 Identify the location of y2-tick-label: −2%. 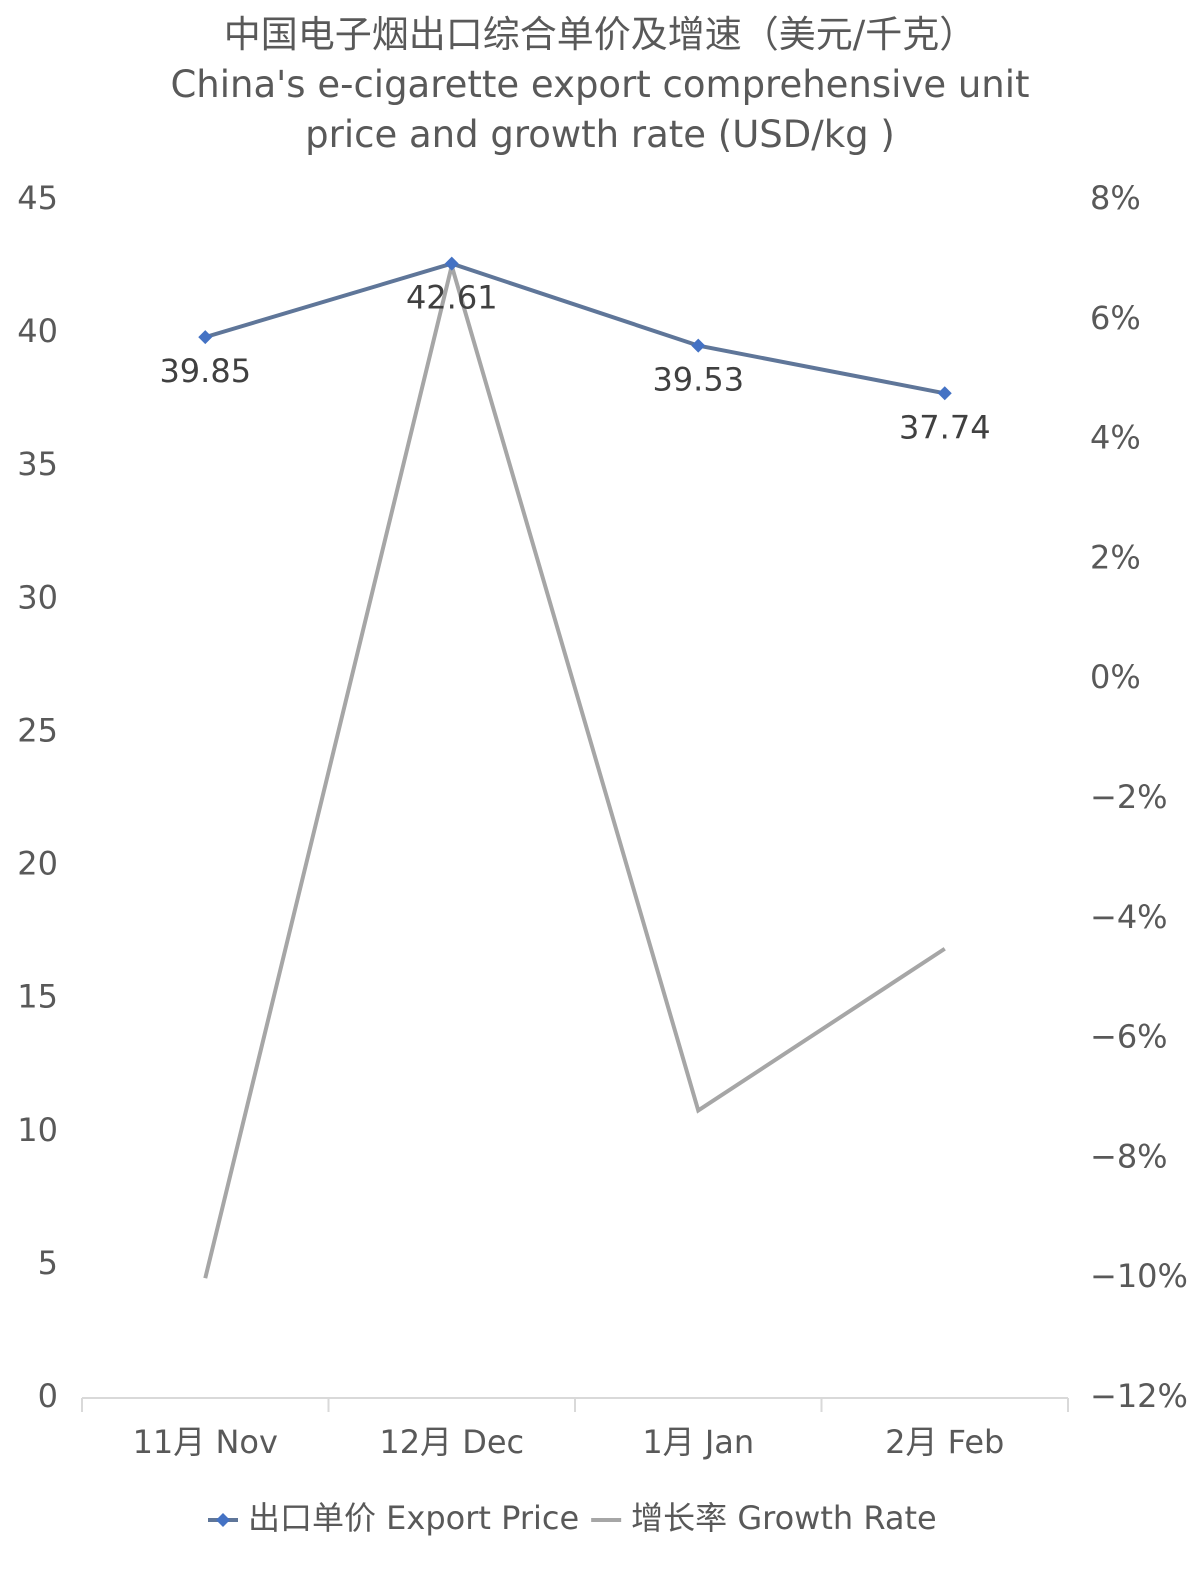
(1129, 797).